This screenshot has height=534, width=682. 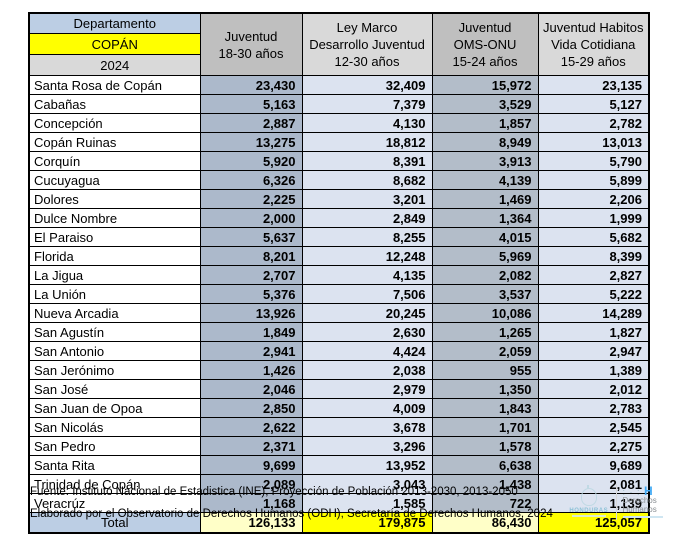 What do you see at coordinates (251, 85) in the screenshot?
I see `value-cell: 23,430` at bounding box center [251, 85].